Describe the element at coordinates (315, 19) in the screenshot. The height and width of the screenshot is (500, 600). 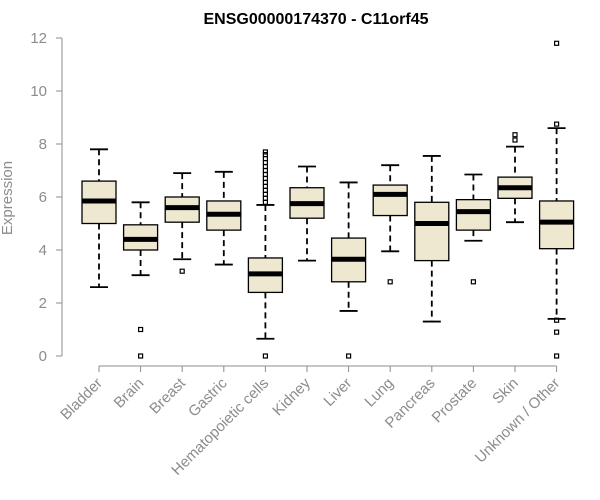
I see `chart-title: ENSG00000174370 - C11orf45` at that location.